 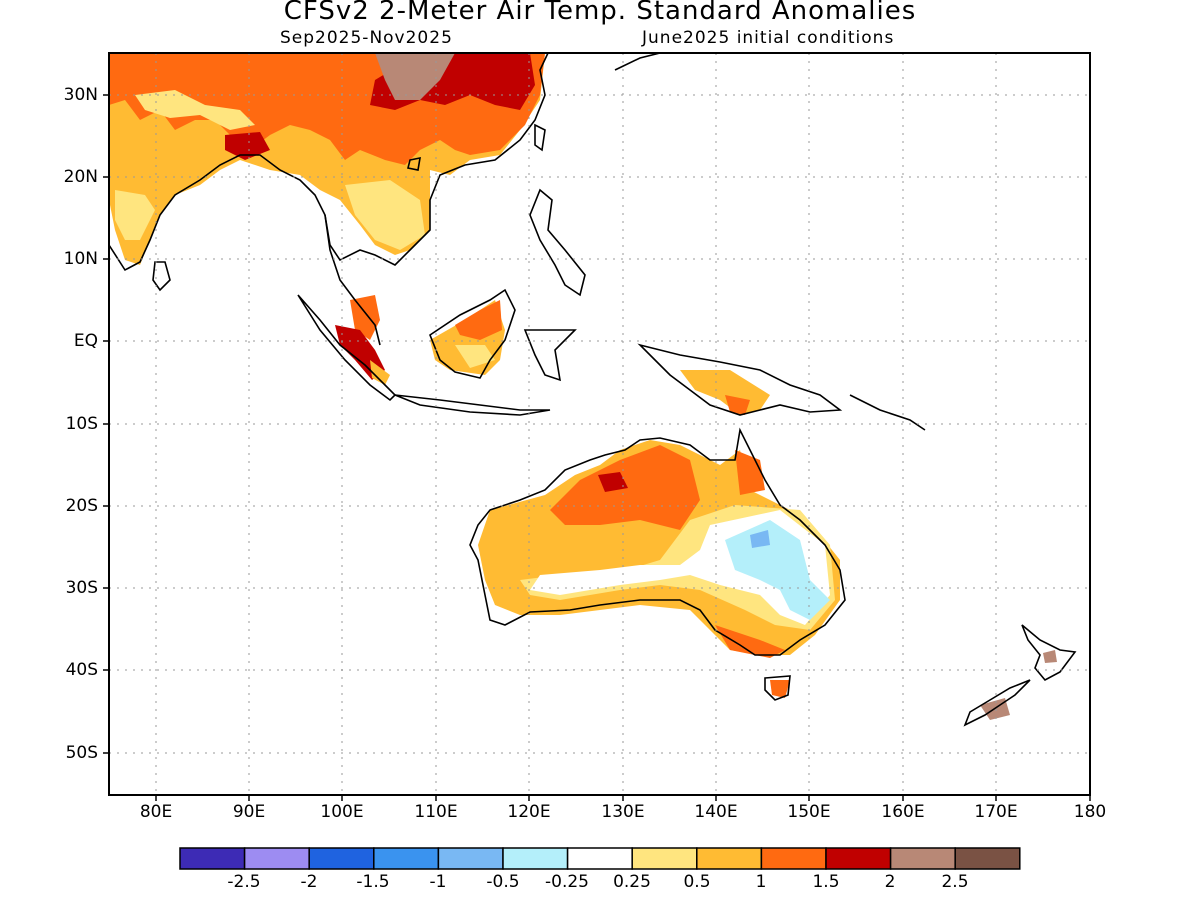 What do you see at coordinates (366, 38) in the screenshot?
I see `forecast-period: Sep2025-Nov2025` at bounding box center [366, 38].